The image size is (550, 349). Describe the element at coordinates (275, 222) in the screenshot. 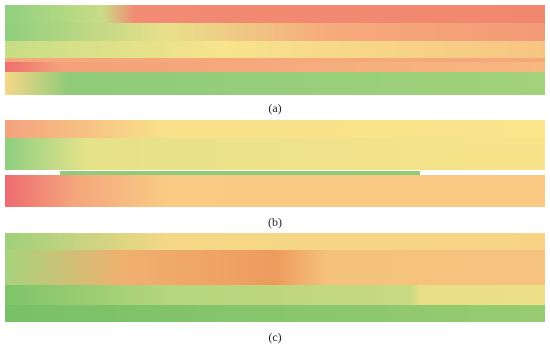

I see `caption: (b)` at that location.